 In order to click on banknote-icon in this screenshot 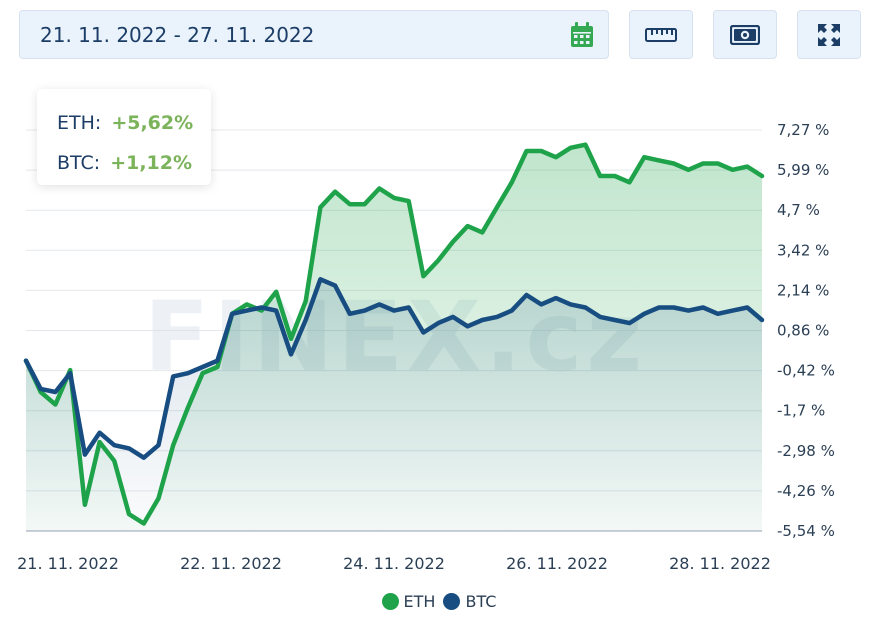, I will do `click(745, 34)`.